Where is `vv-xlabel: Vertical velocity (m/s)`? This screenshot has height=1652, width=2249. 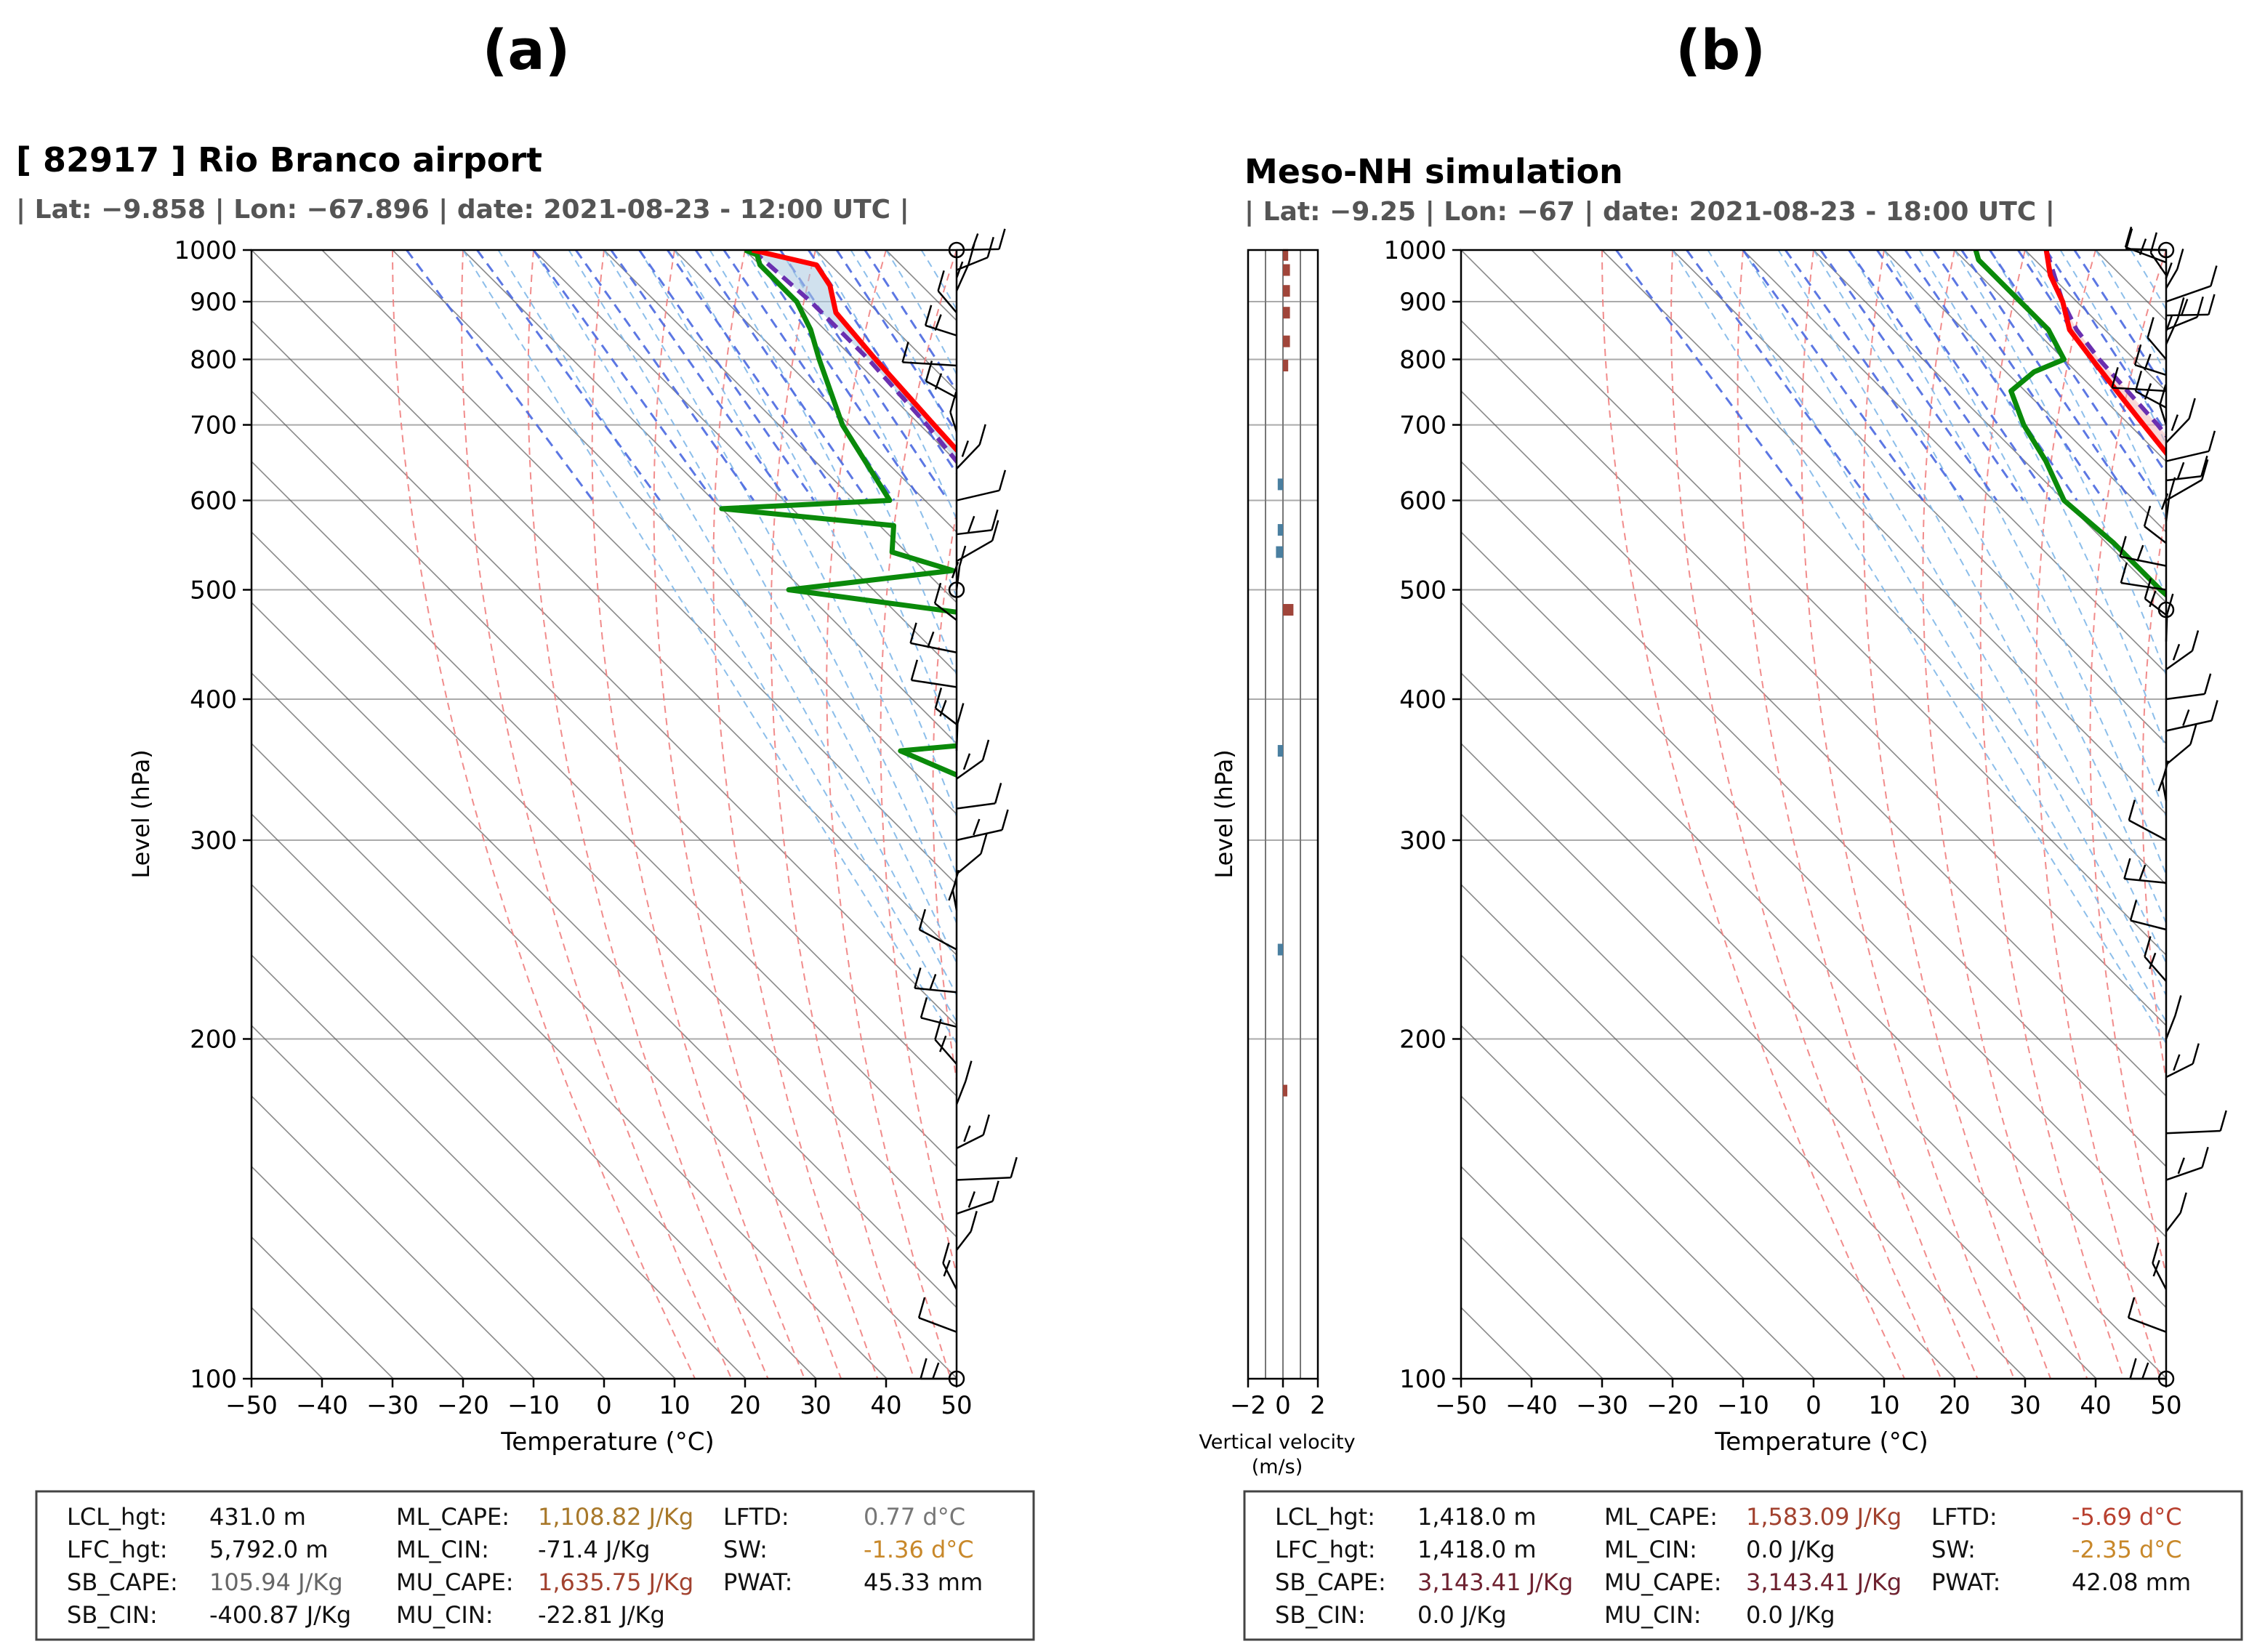 vv-xlabel: Vertical velocity (m/s) is located at coordinates (1277, 1454).